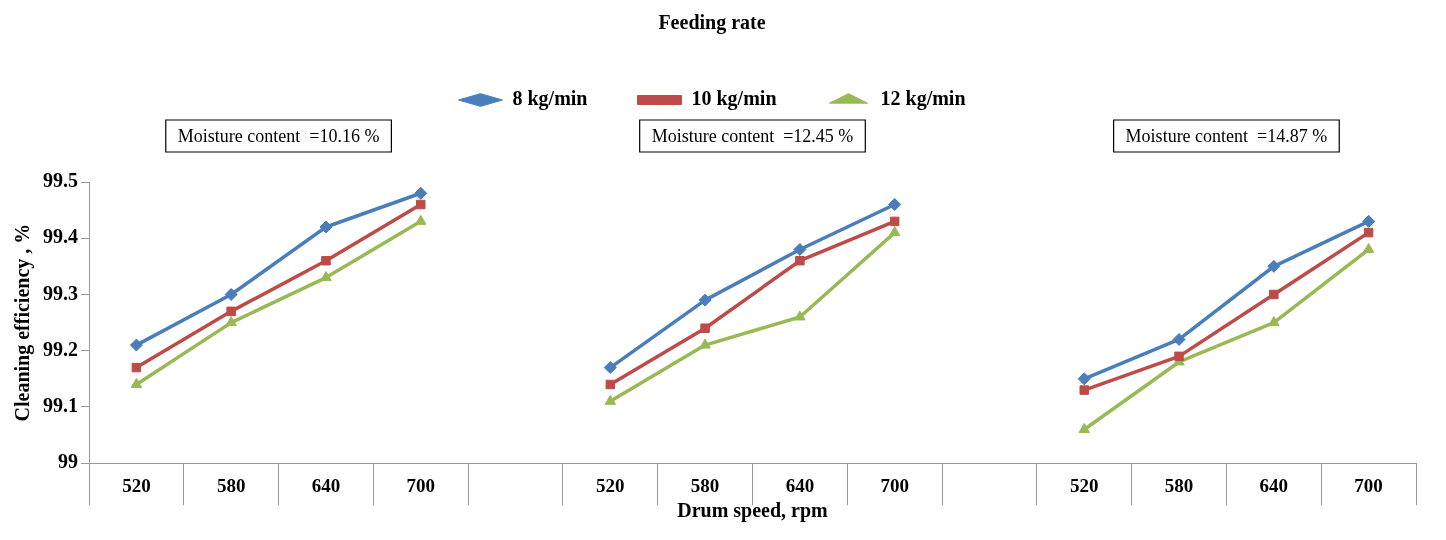  I want to click on y-tick-label: 99, so click(68, 461).